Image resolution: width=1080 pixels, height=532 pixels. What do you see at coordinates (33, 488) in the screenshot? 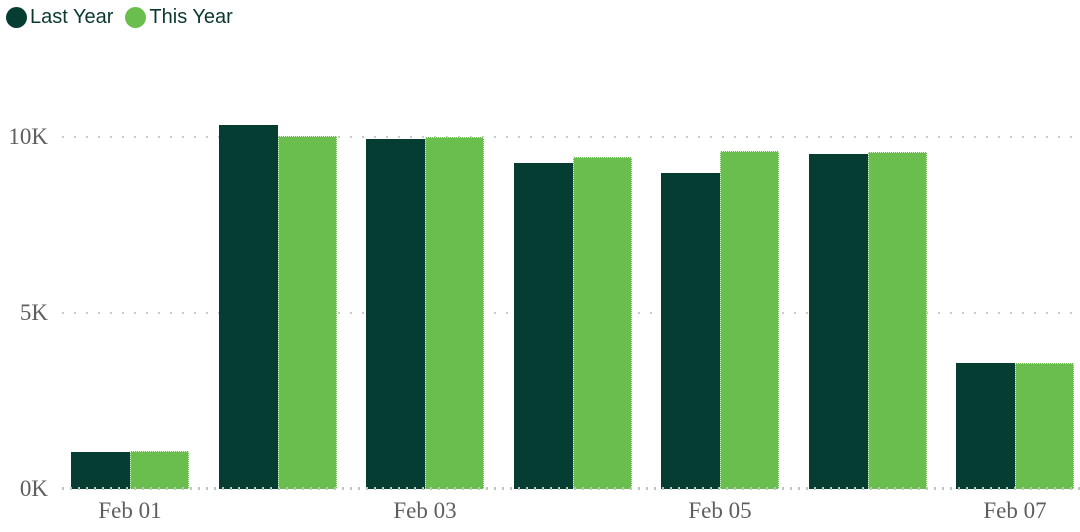
I see `y-axis-label-0K: 0K` at bounding box center [33, 488].